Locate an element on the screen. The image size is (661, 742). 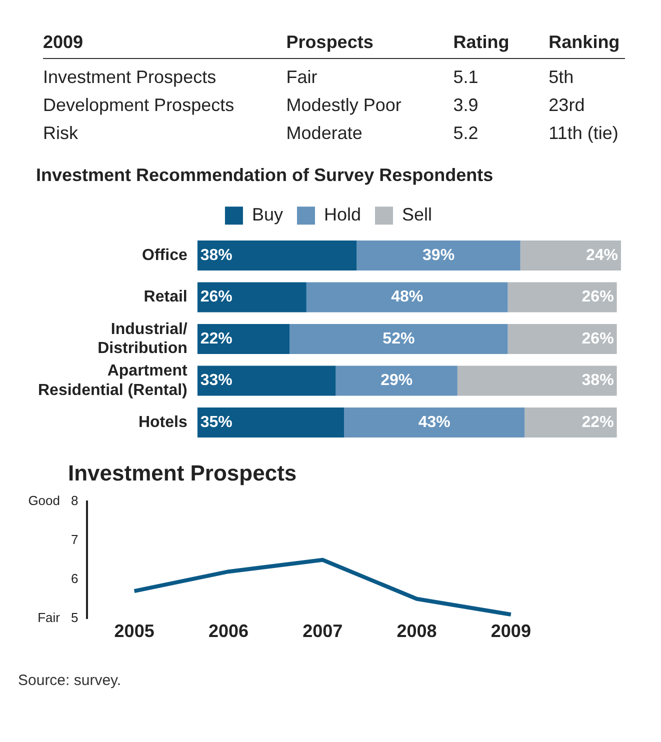
data-label: 52% is located at coordinates (398, 339).